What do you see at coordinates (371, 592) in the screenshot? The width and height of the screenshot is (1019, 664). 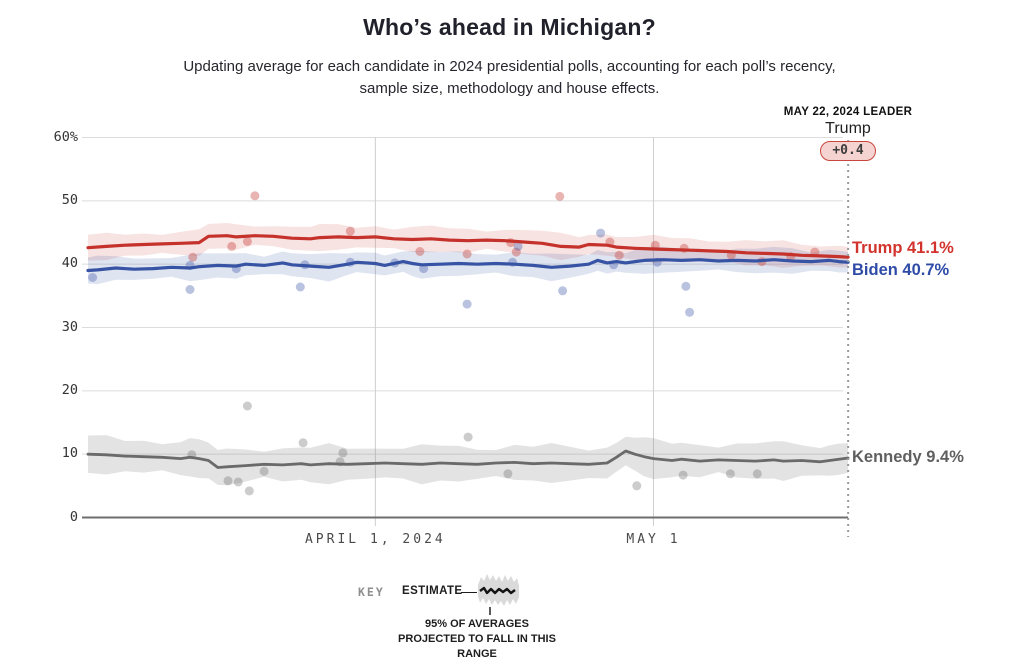 I see `key-label: KEY` at bounding box center [371, 592].